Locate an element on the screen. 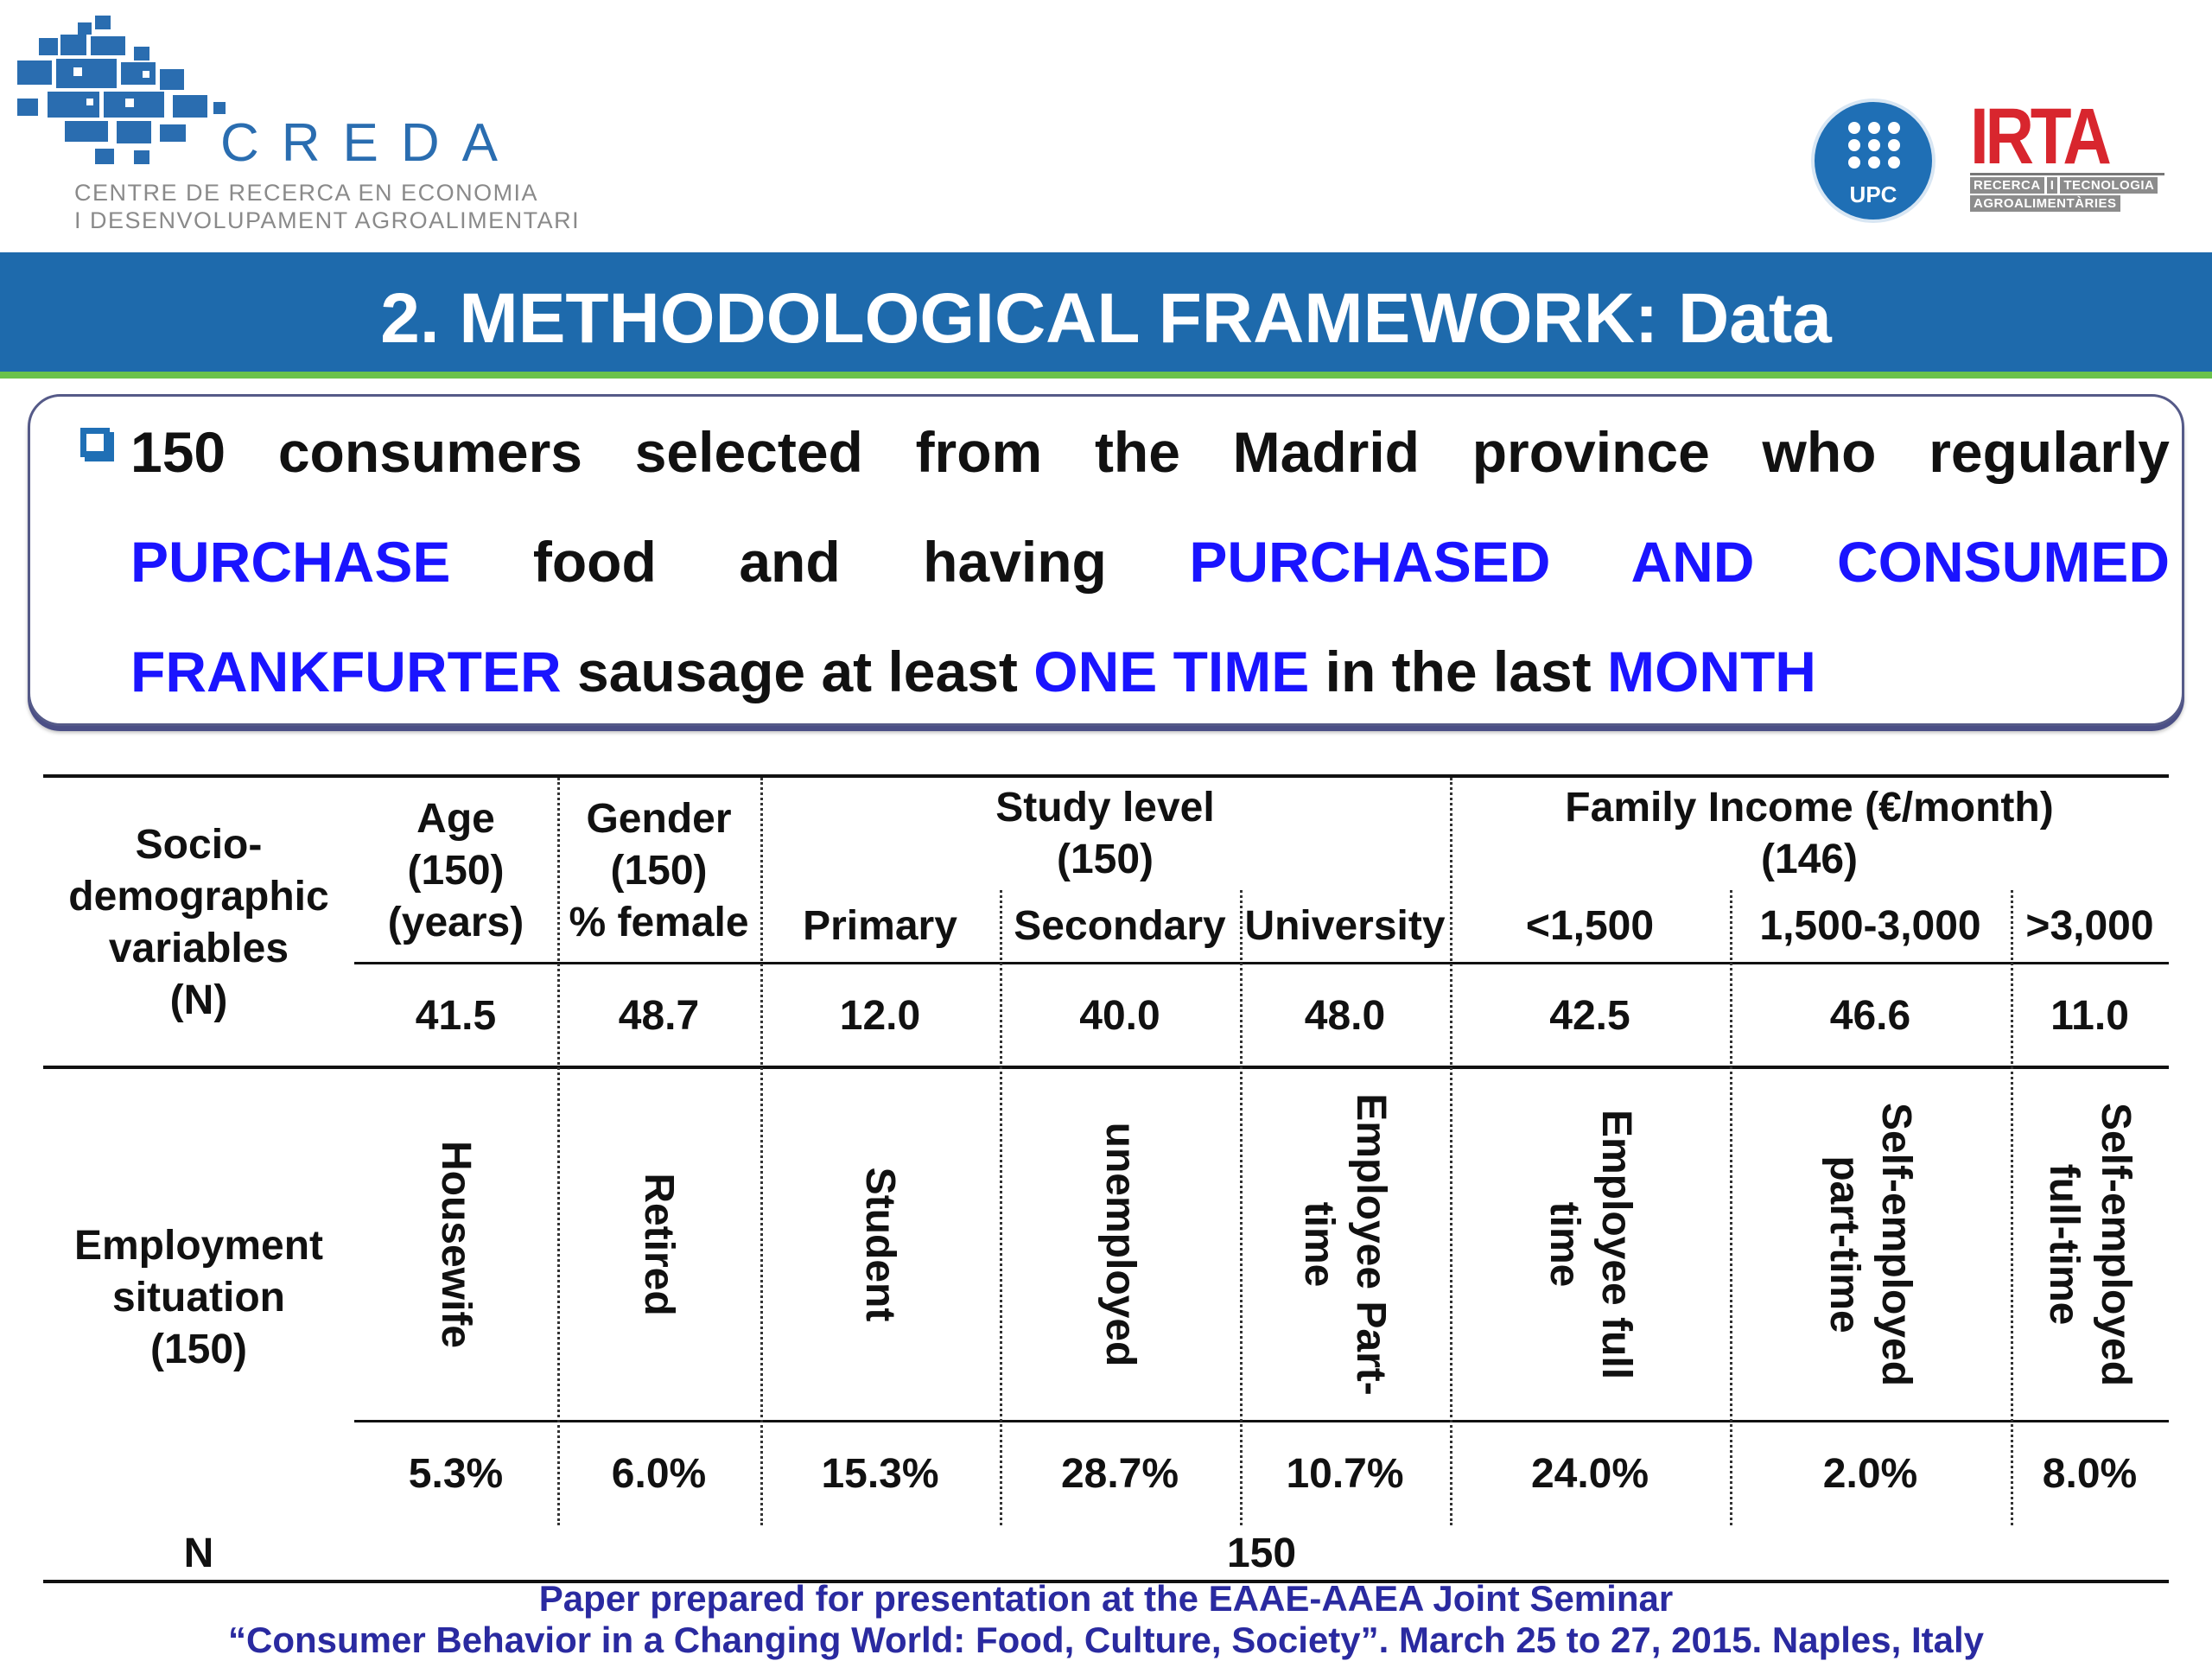  row-header-socio-line: variables is located at coordinates (198, 949).